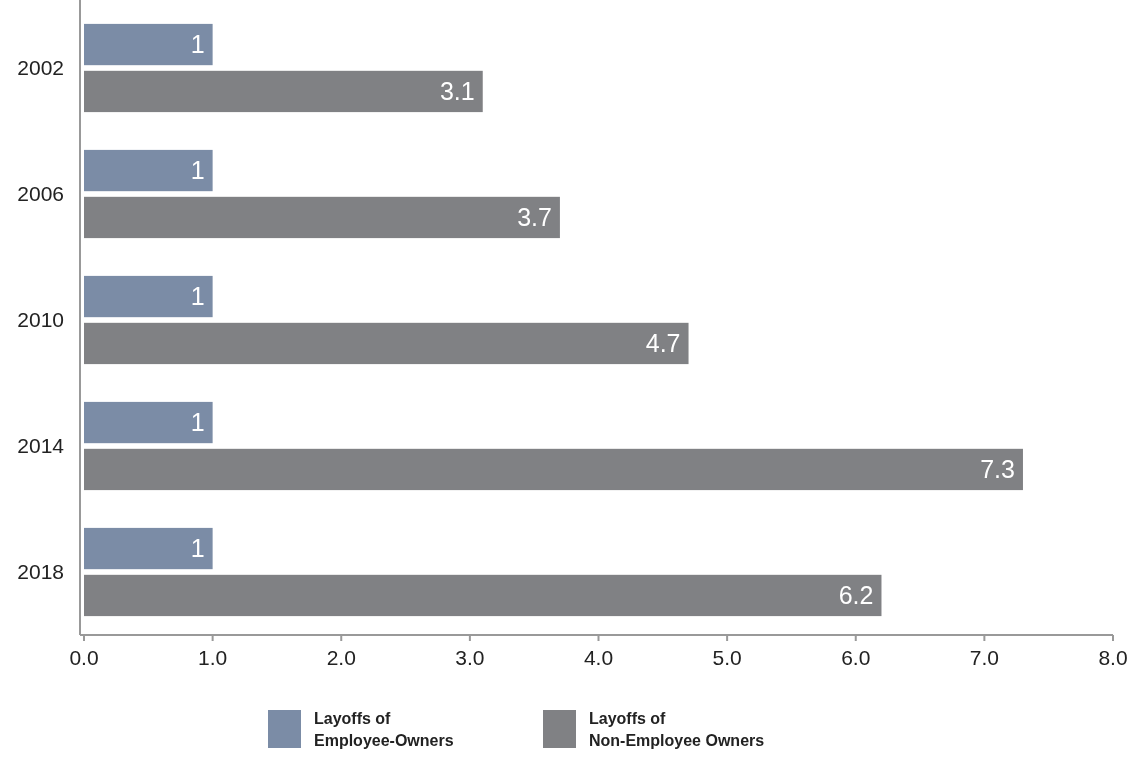 This screenshot has height=774, width=1132. Describe the element at coordinates (40, 68) in the screenshot. I see `y-tick-label: 2002` at that location.